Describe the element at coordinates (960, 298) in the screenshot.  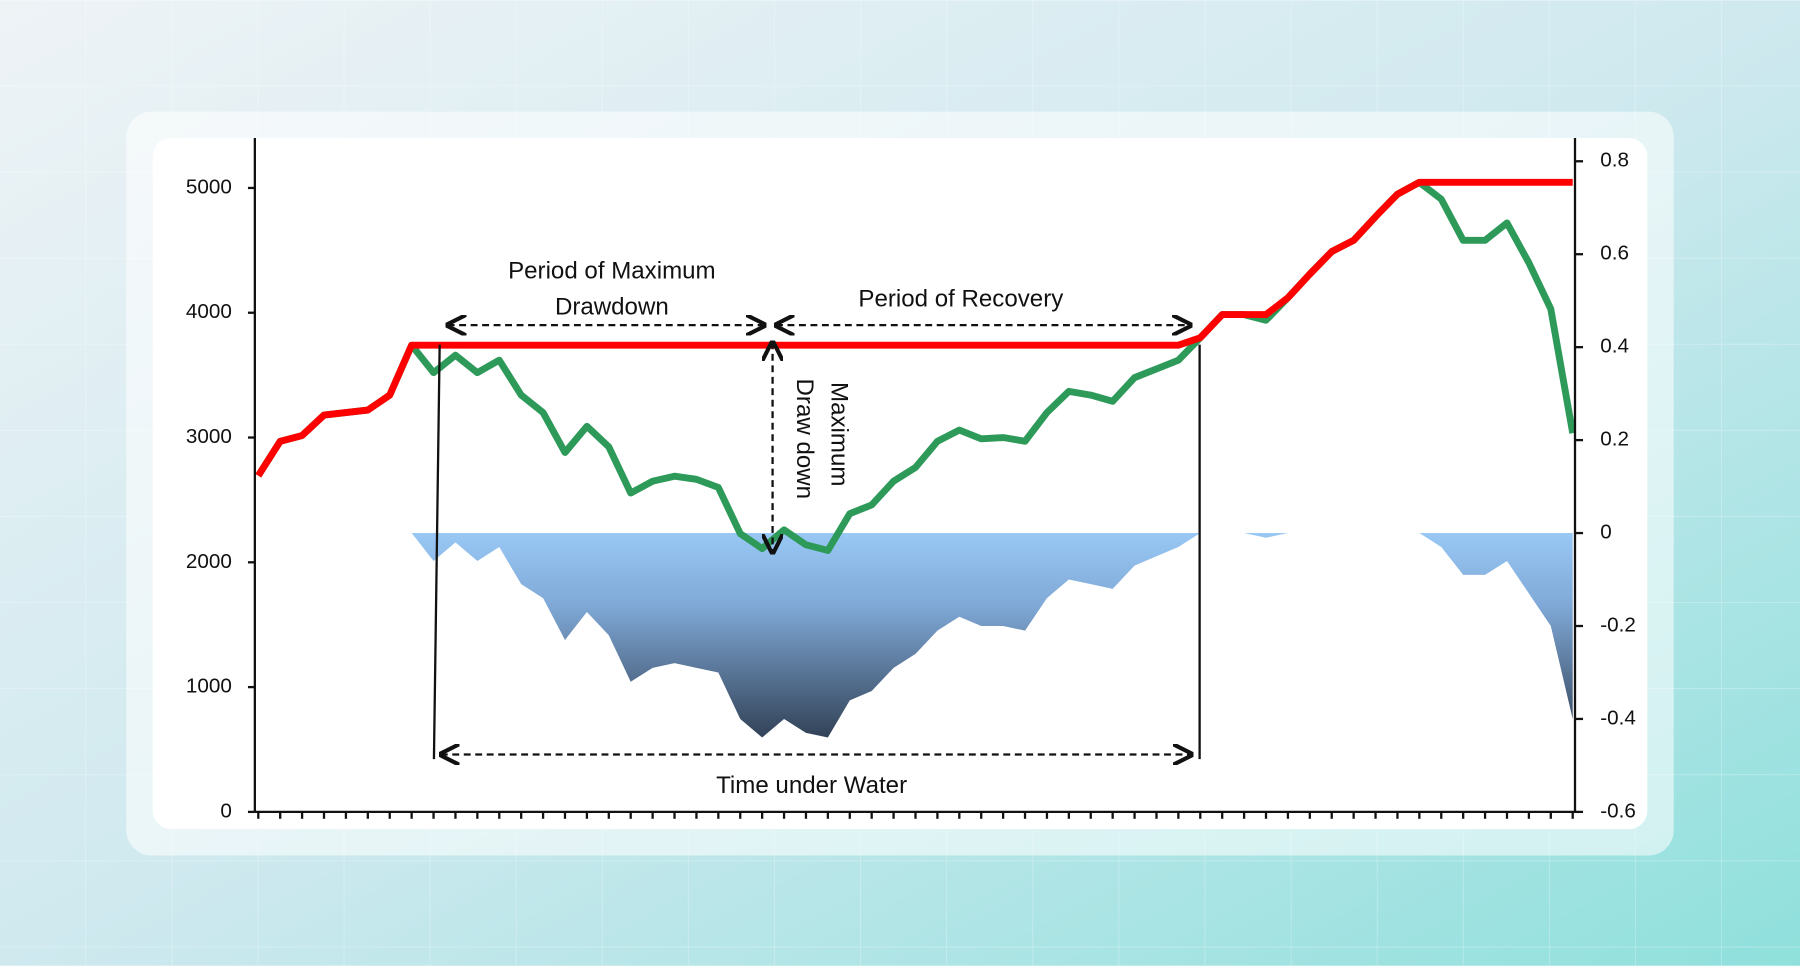
I see `annotation: Period of Recovery` at that location.